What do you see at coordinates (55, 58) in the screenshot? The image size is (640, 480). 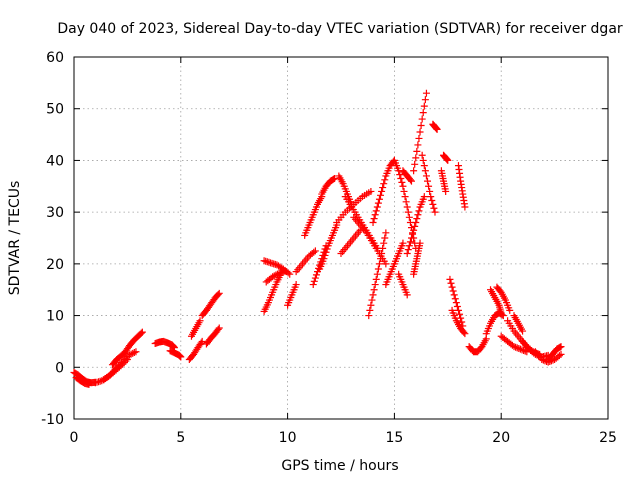 I see `y-tick-label: 60` at bounding box center [55, 58].